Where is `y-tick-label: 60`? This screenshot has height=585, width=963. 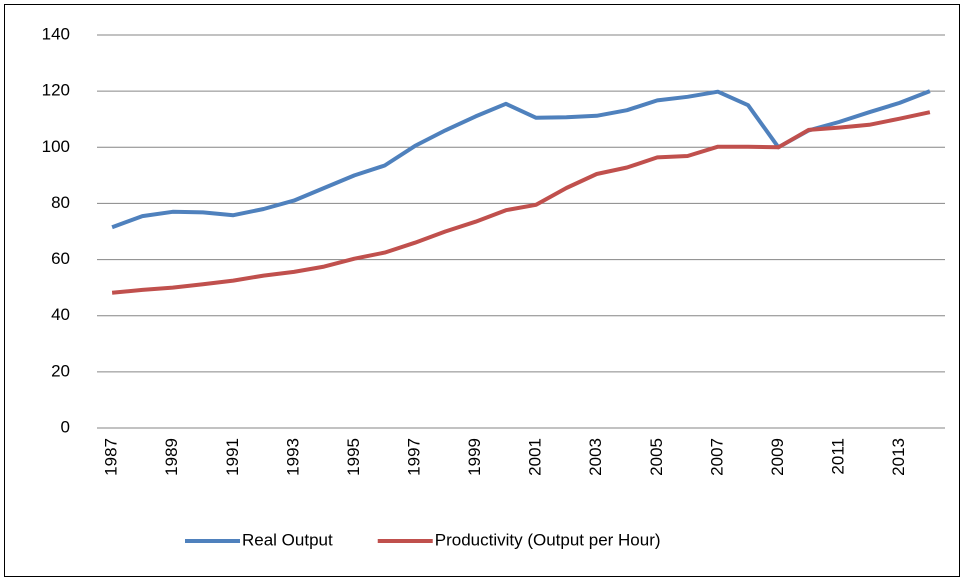
y-tick-label: 60 is located at coordinates (60, 258).